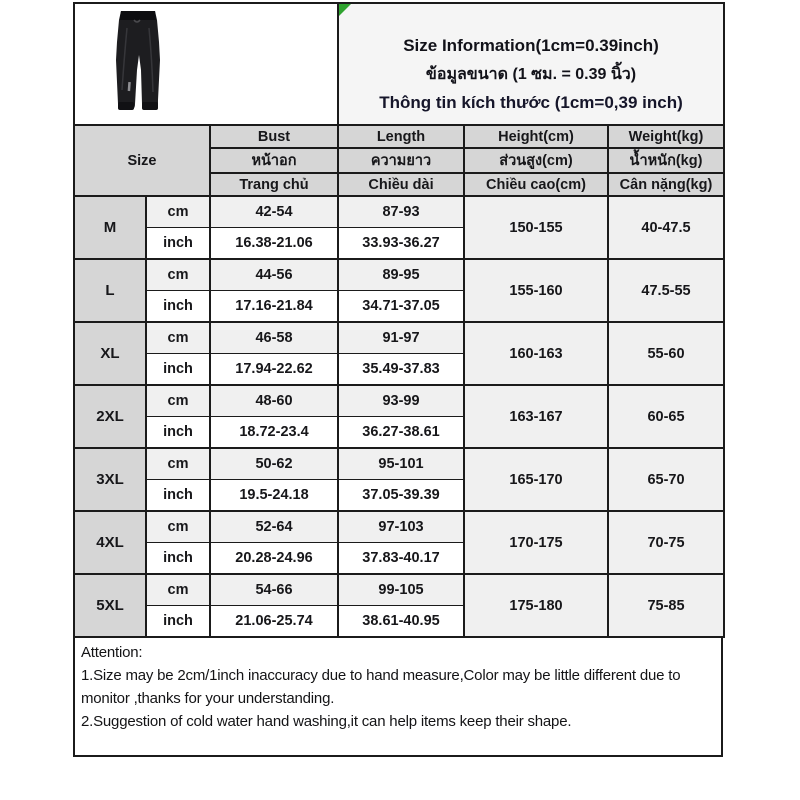 The height and width of the screenshot is (800, 800). Describe the element at coordinates (666, 605) in the screenshot. I see `weight-value: 75-85` at that location.